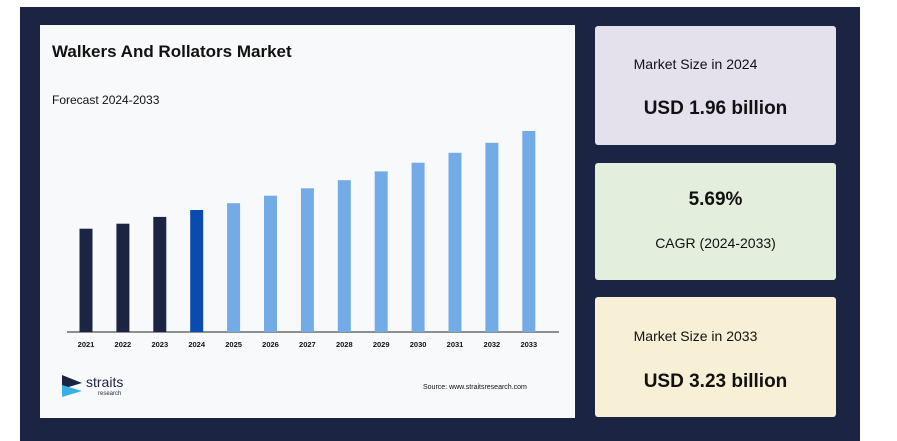  I want to click on x-tick-label: 2027, so click(307, 344).